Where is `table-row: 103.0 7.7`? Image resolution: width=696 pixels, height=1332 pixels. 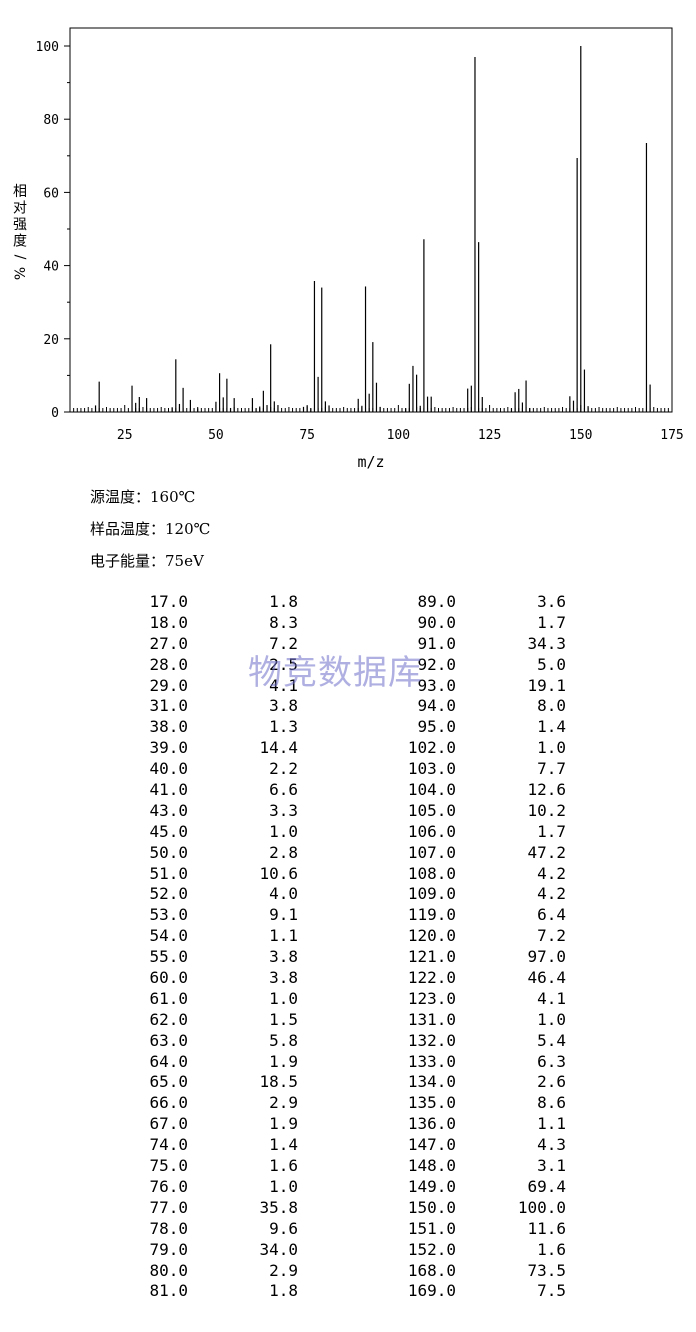 table-row: 103.0 7.7 is located at coordinates (473, 769).